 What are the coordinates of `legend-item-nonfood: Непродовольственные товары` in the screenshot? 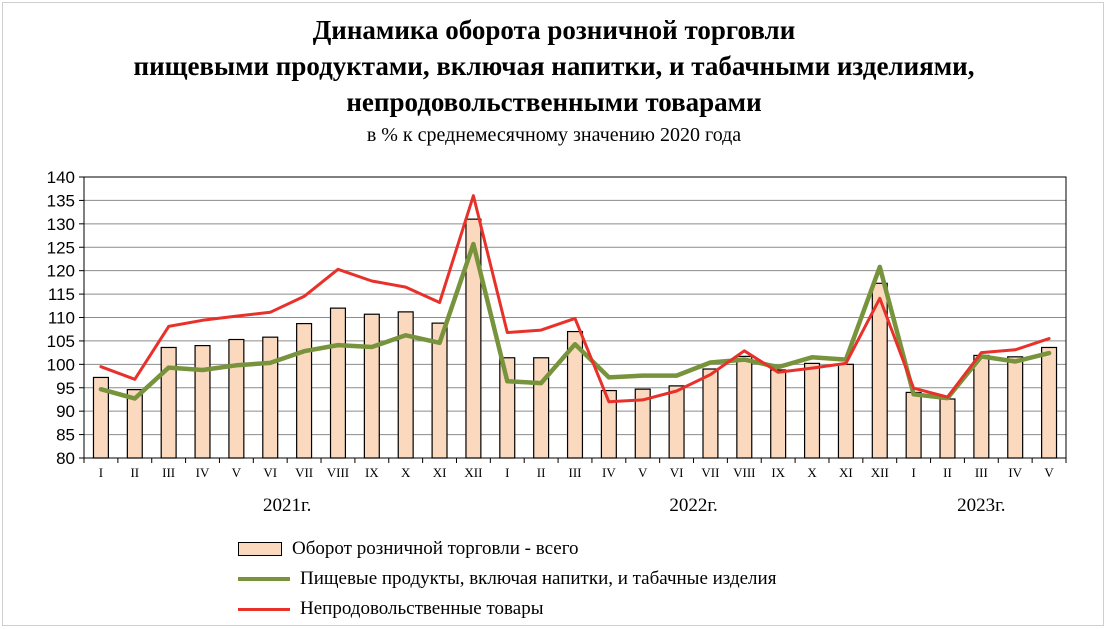 It's located at (390, 609).